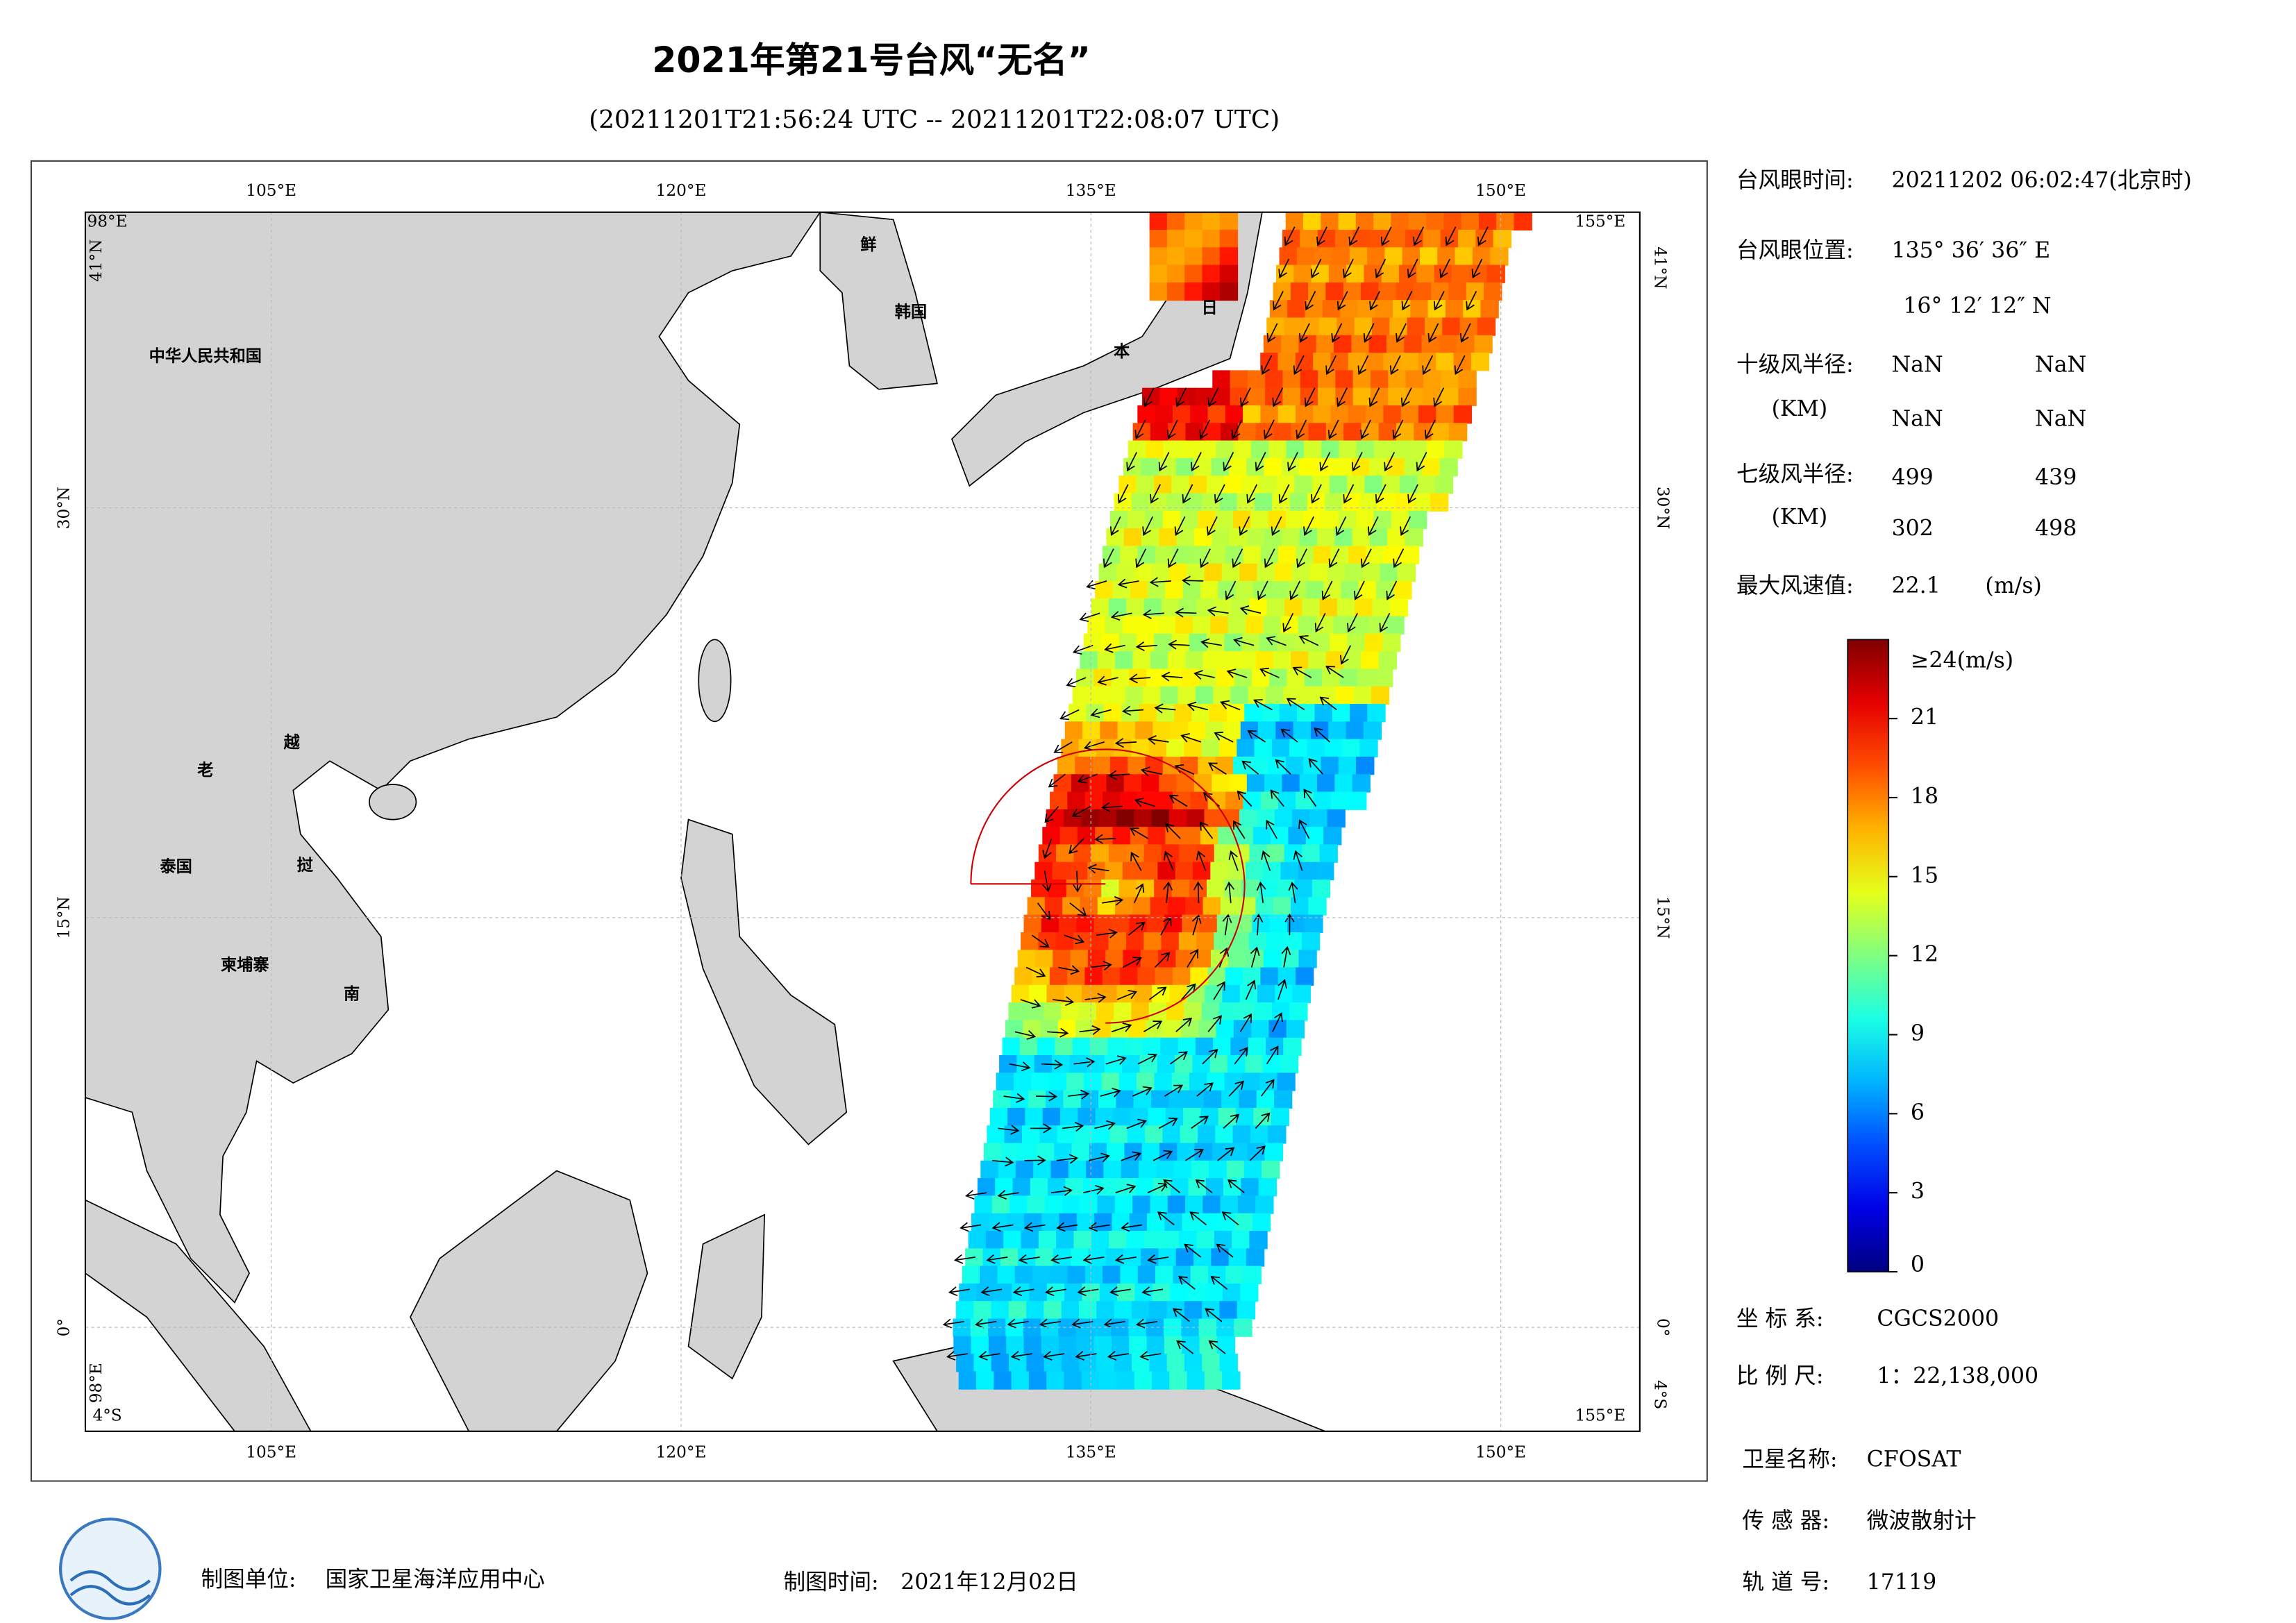 This screenshot has width=2296, height=1623. I want to click on lon-label: 120°E, so click(681, 190).